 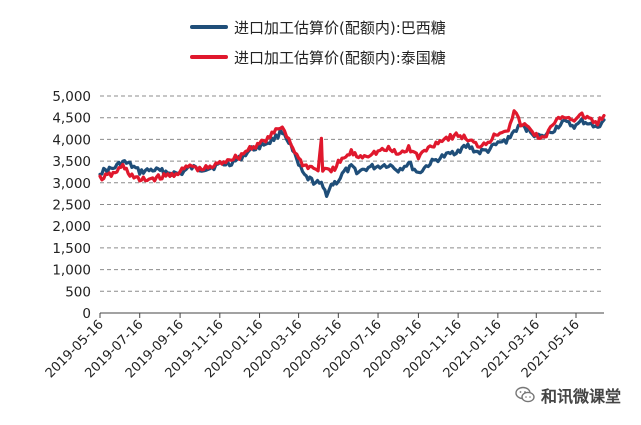 What do you see at coordinates (71, 97) in the screenshot?
I see `y-tick-label: 5,000` at bounding box center [71, 97].